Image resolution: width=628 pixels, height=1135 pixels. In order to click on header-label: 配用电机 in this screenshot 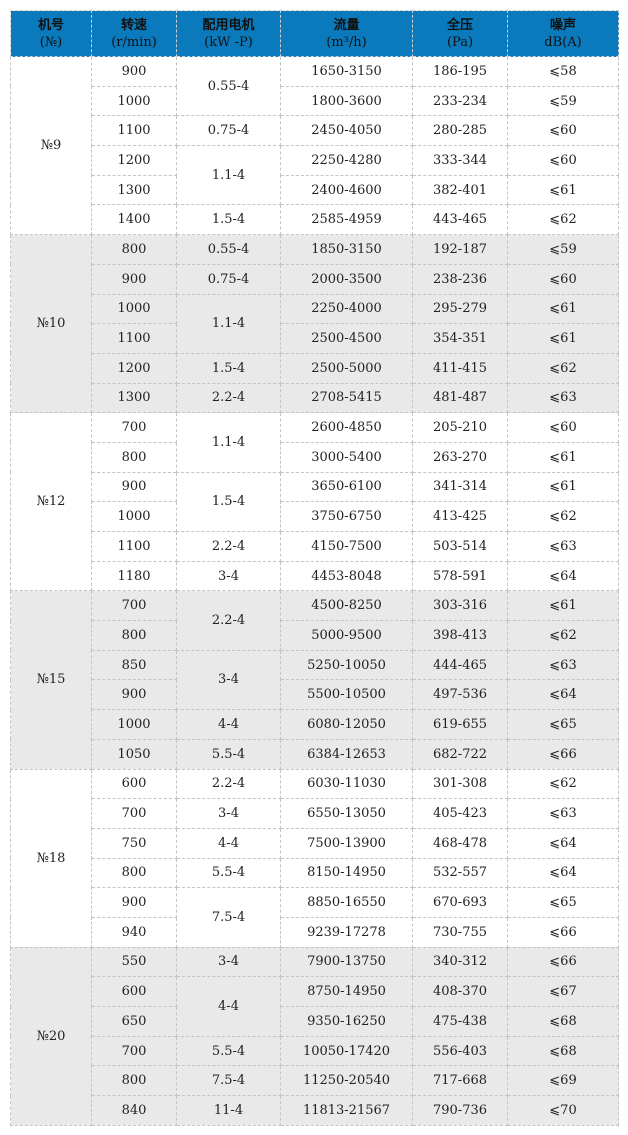, I will do `click(228, 25)`.